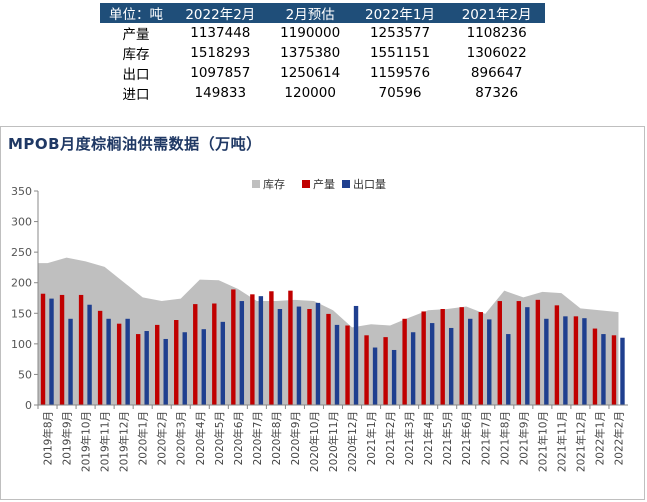 The image size is (647, 502). What do you see at coordinates (256, 184) in the screenshot?
I see `legend-inventory-swatch` at bounding box center [256, 184].